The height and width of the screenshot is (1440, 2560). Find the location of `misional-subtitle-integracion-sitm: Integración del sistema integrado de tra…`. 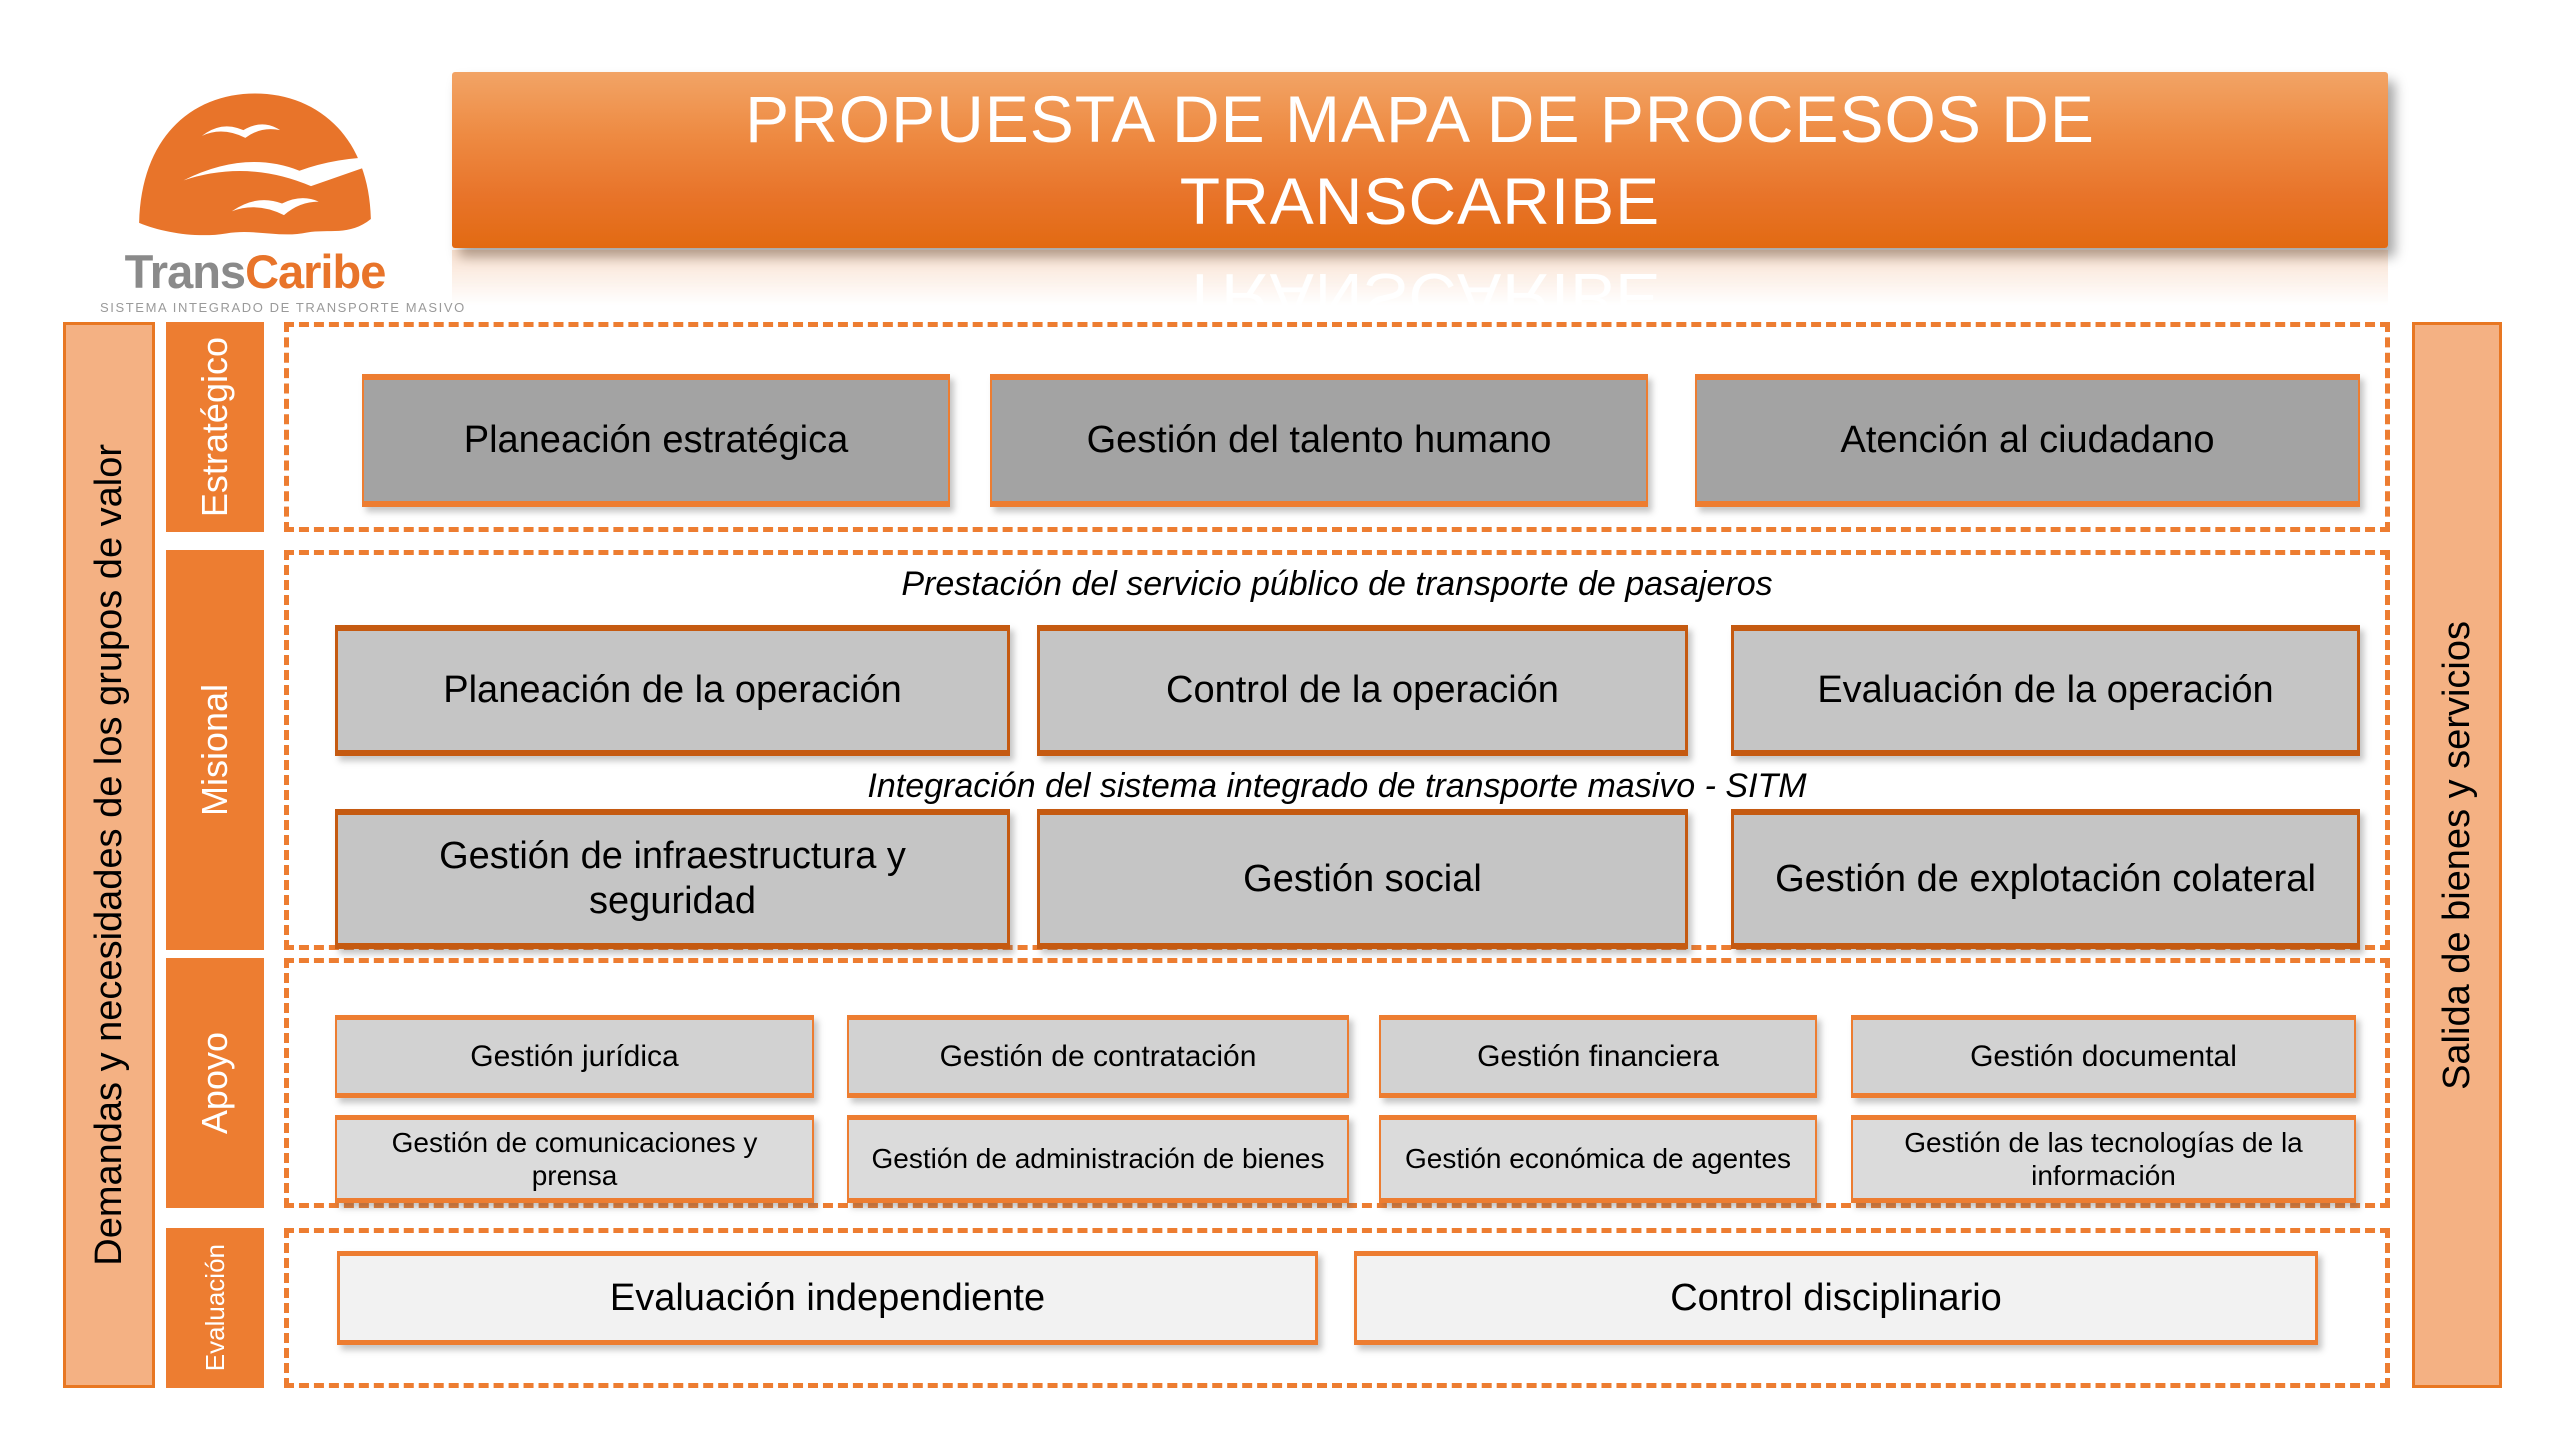

misional-subtitle-integracion-sitm: Integración del sistema integrado de tra… is located at coordinates (1337, 786).